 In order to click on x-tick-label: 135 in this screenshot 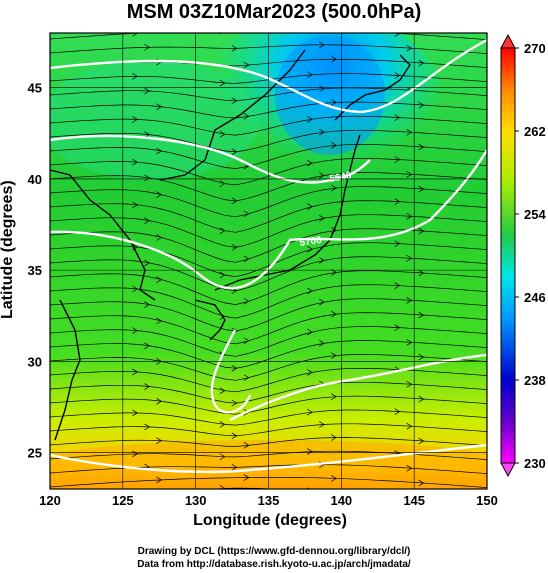, I will do `click(269, 500)`.